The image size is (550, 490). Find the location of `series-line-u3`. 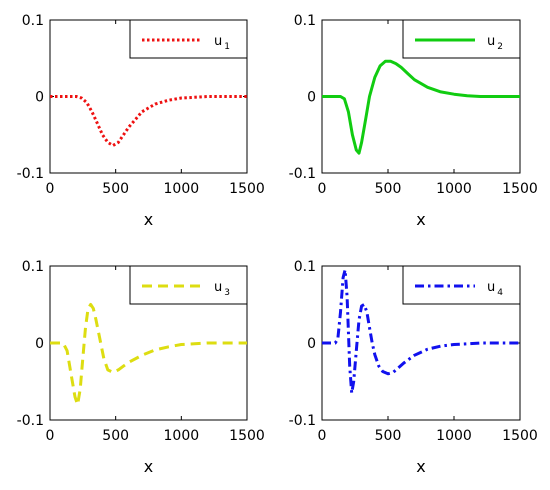

series-line-u3 is located at coordinates (148, 355).